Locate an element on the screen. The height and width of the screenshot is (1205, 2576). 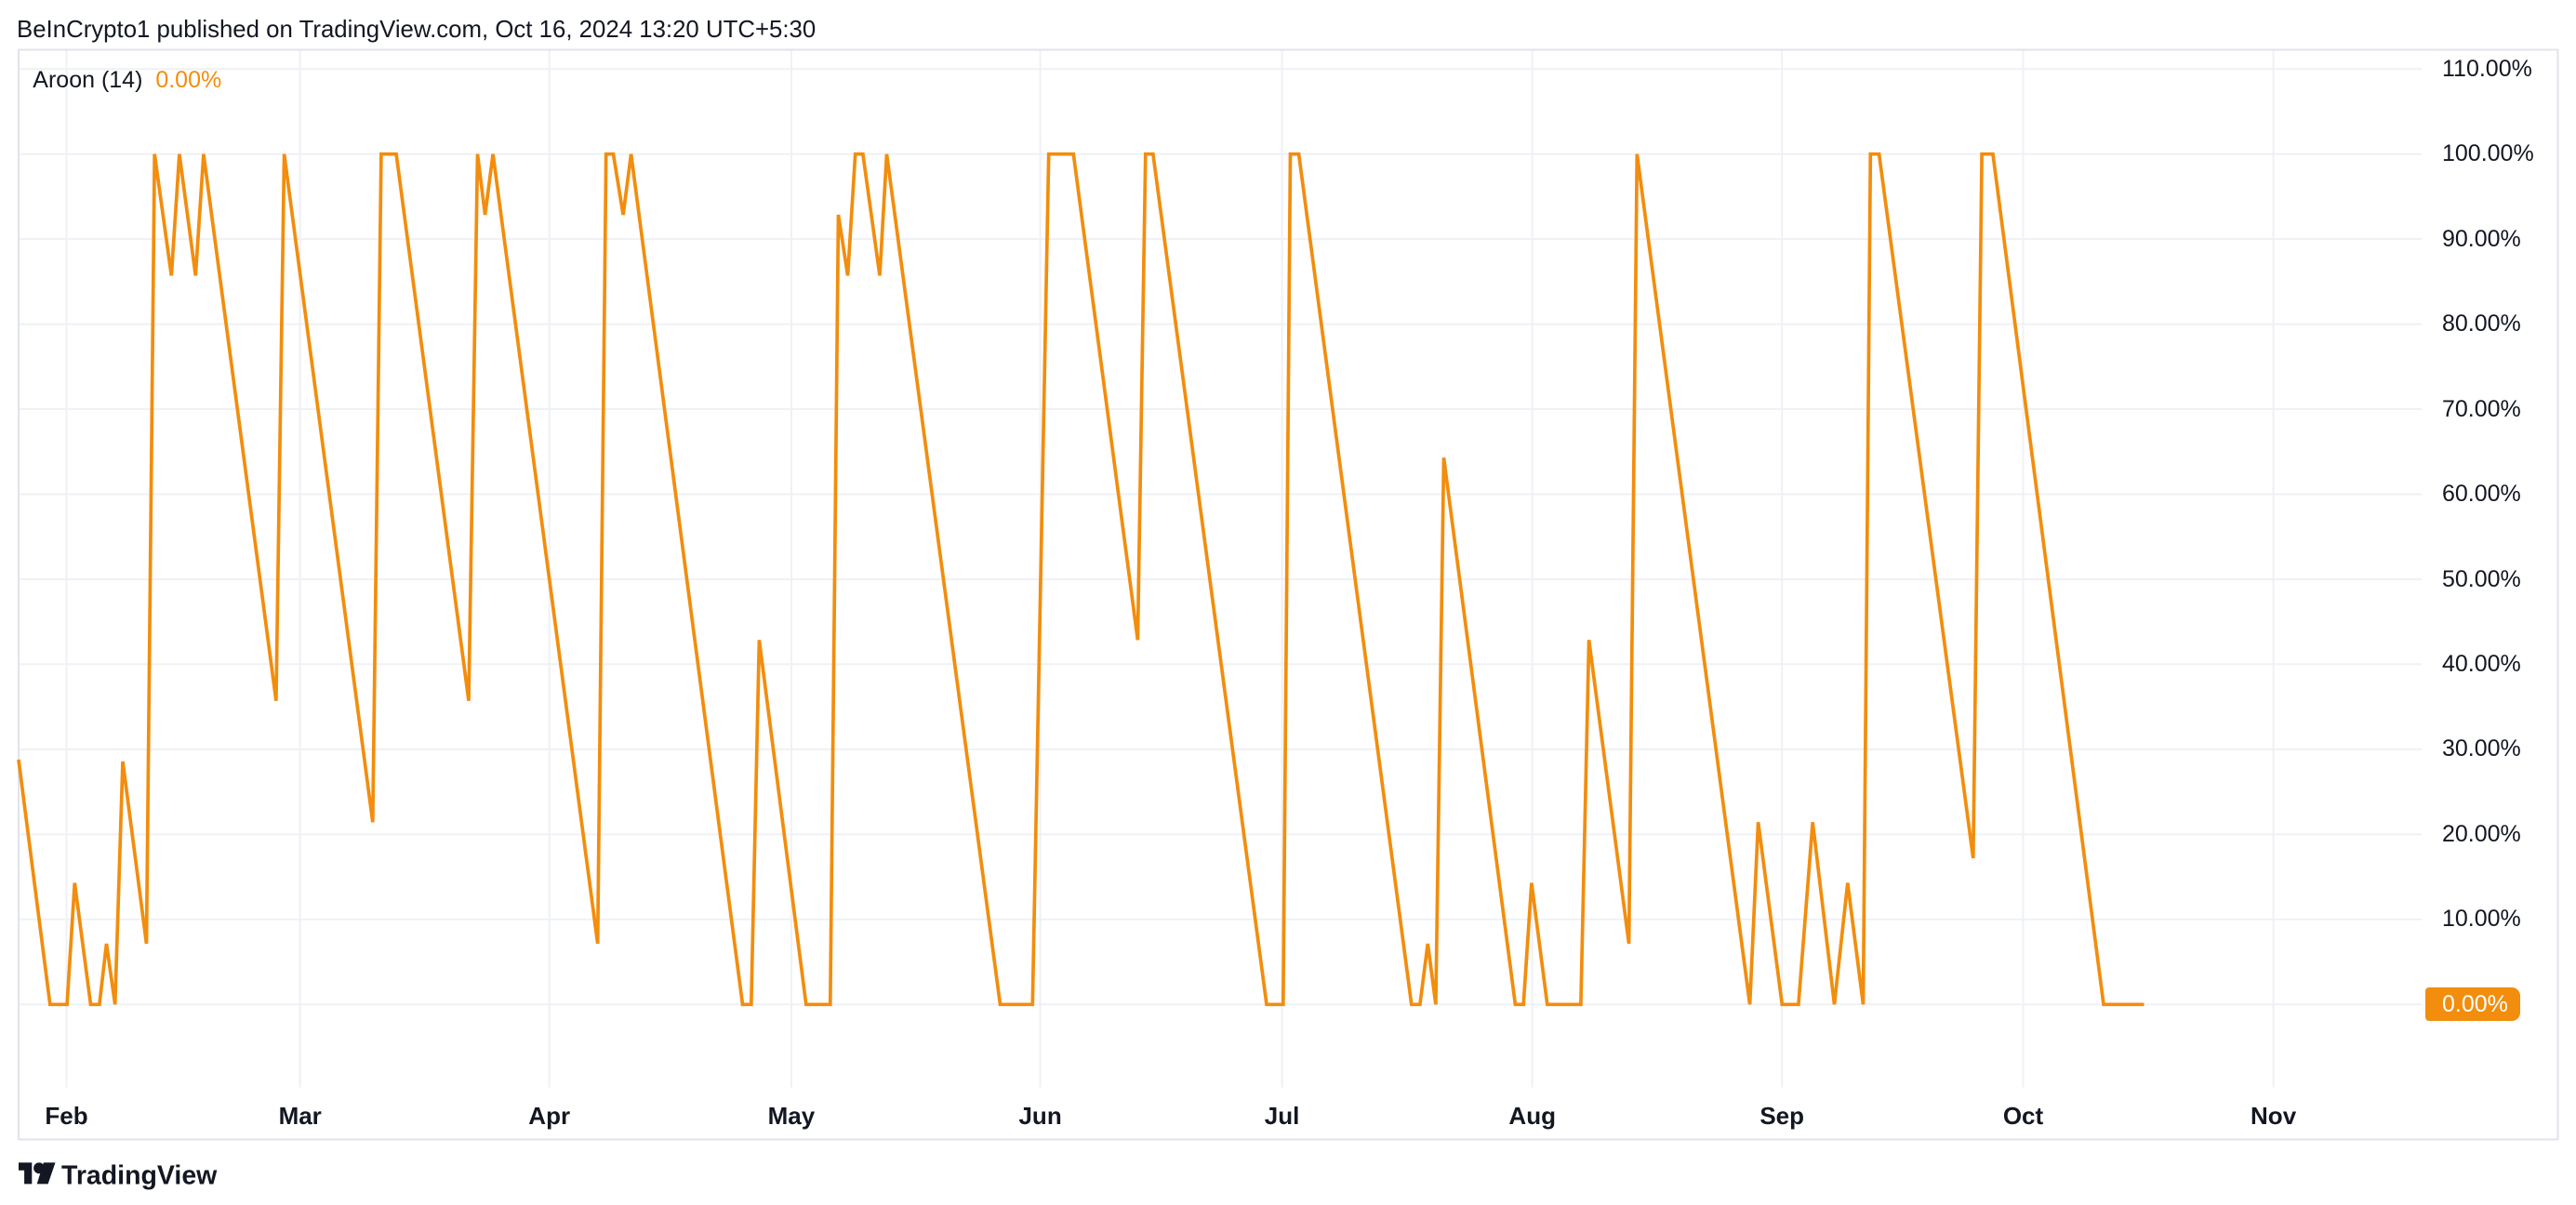
svg-text: TradingView is located at coordinates (139, 1176).